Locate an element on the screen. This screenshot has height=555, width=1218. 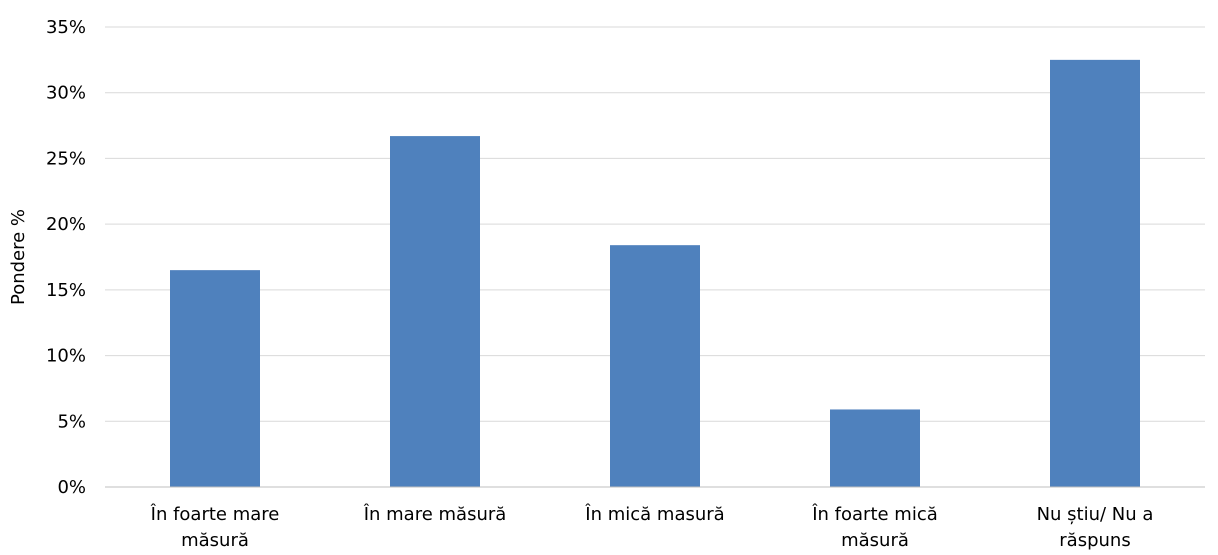
y-tick-label: 30% is located at coordinates (66, 93).